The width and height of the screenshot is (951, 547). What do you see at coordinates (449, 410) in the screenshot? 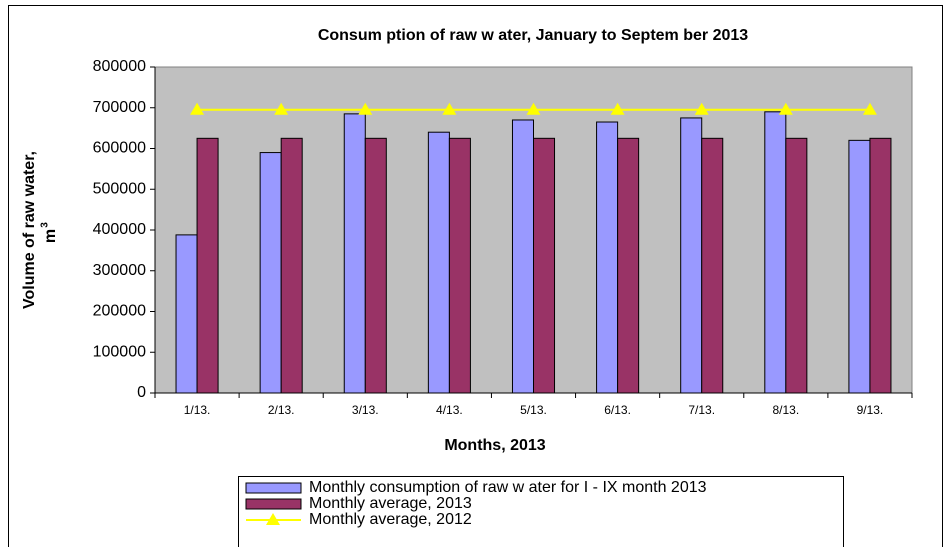
I see `x-tick-label: 4/13.` at bounding box center [449, 410].